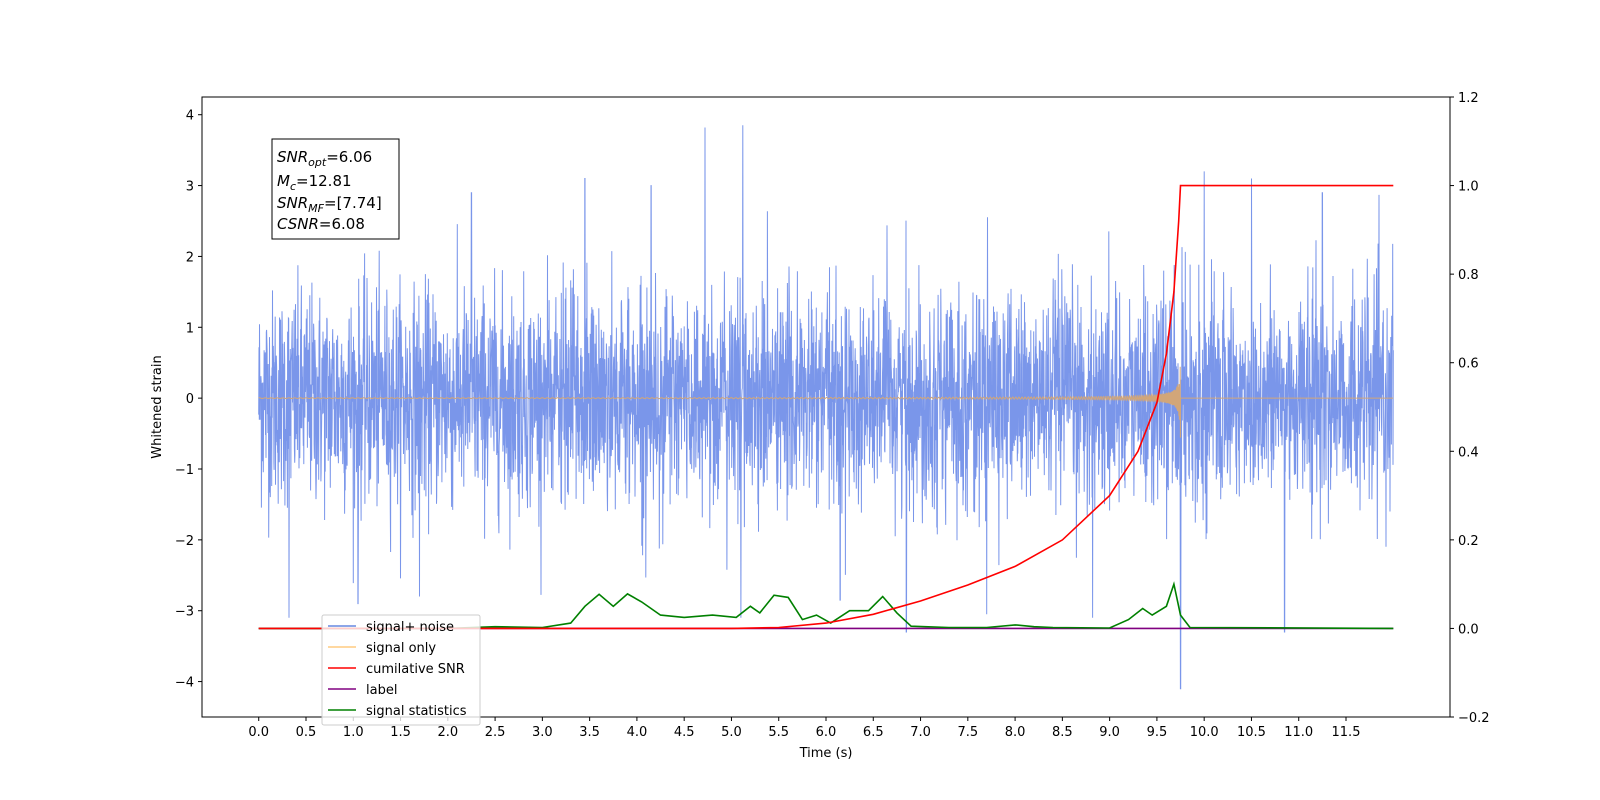 This screenshot has height=800, width=1600. I want to click on x-tick-label: 2.5, so click(495, 732).